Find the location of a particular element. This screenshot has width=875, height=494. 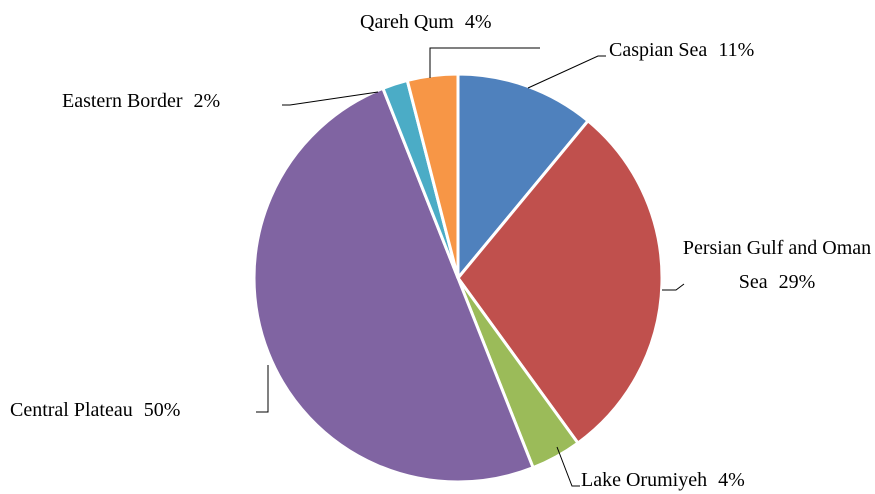

category-label: Central Plateau is located at coordinates (71, 410).